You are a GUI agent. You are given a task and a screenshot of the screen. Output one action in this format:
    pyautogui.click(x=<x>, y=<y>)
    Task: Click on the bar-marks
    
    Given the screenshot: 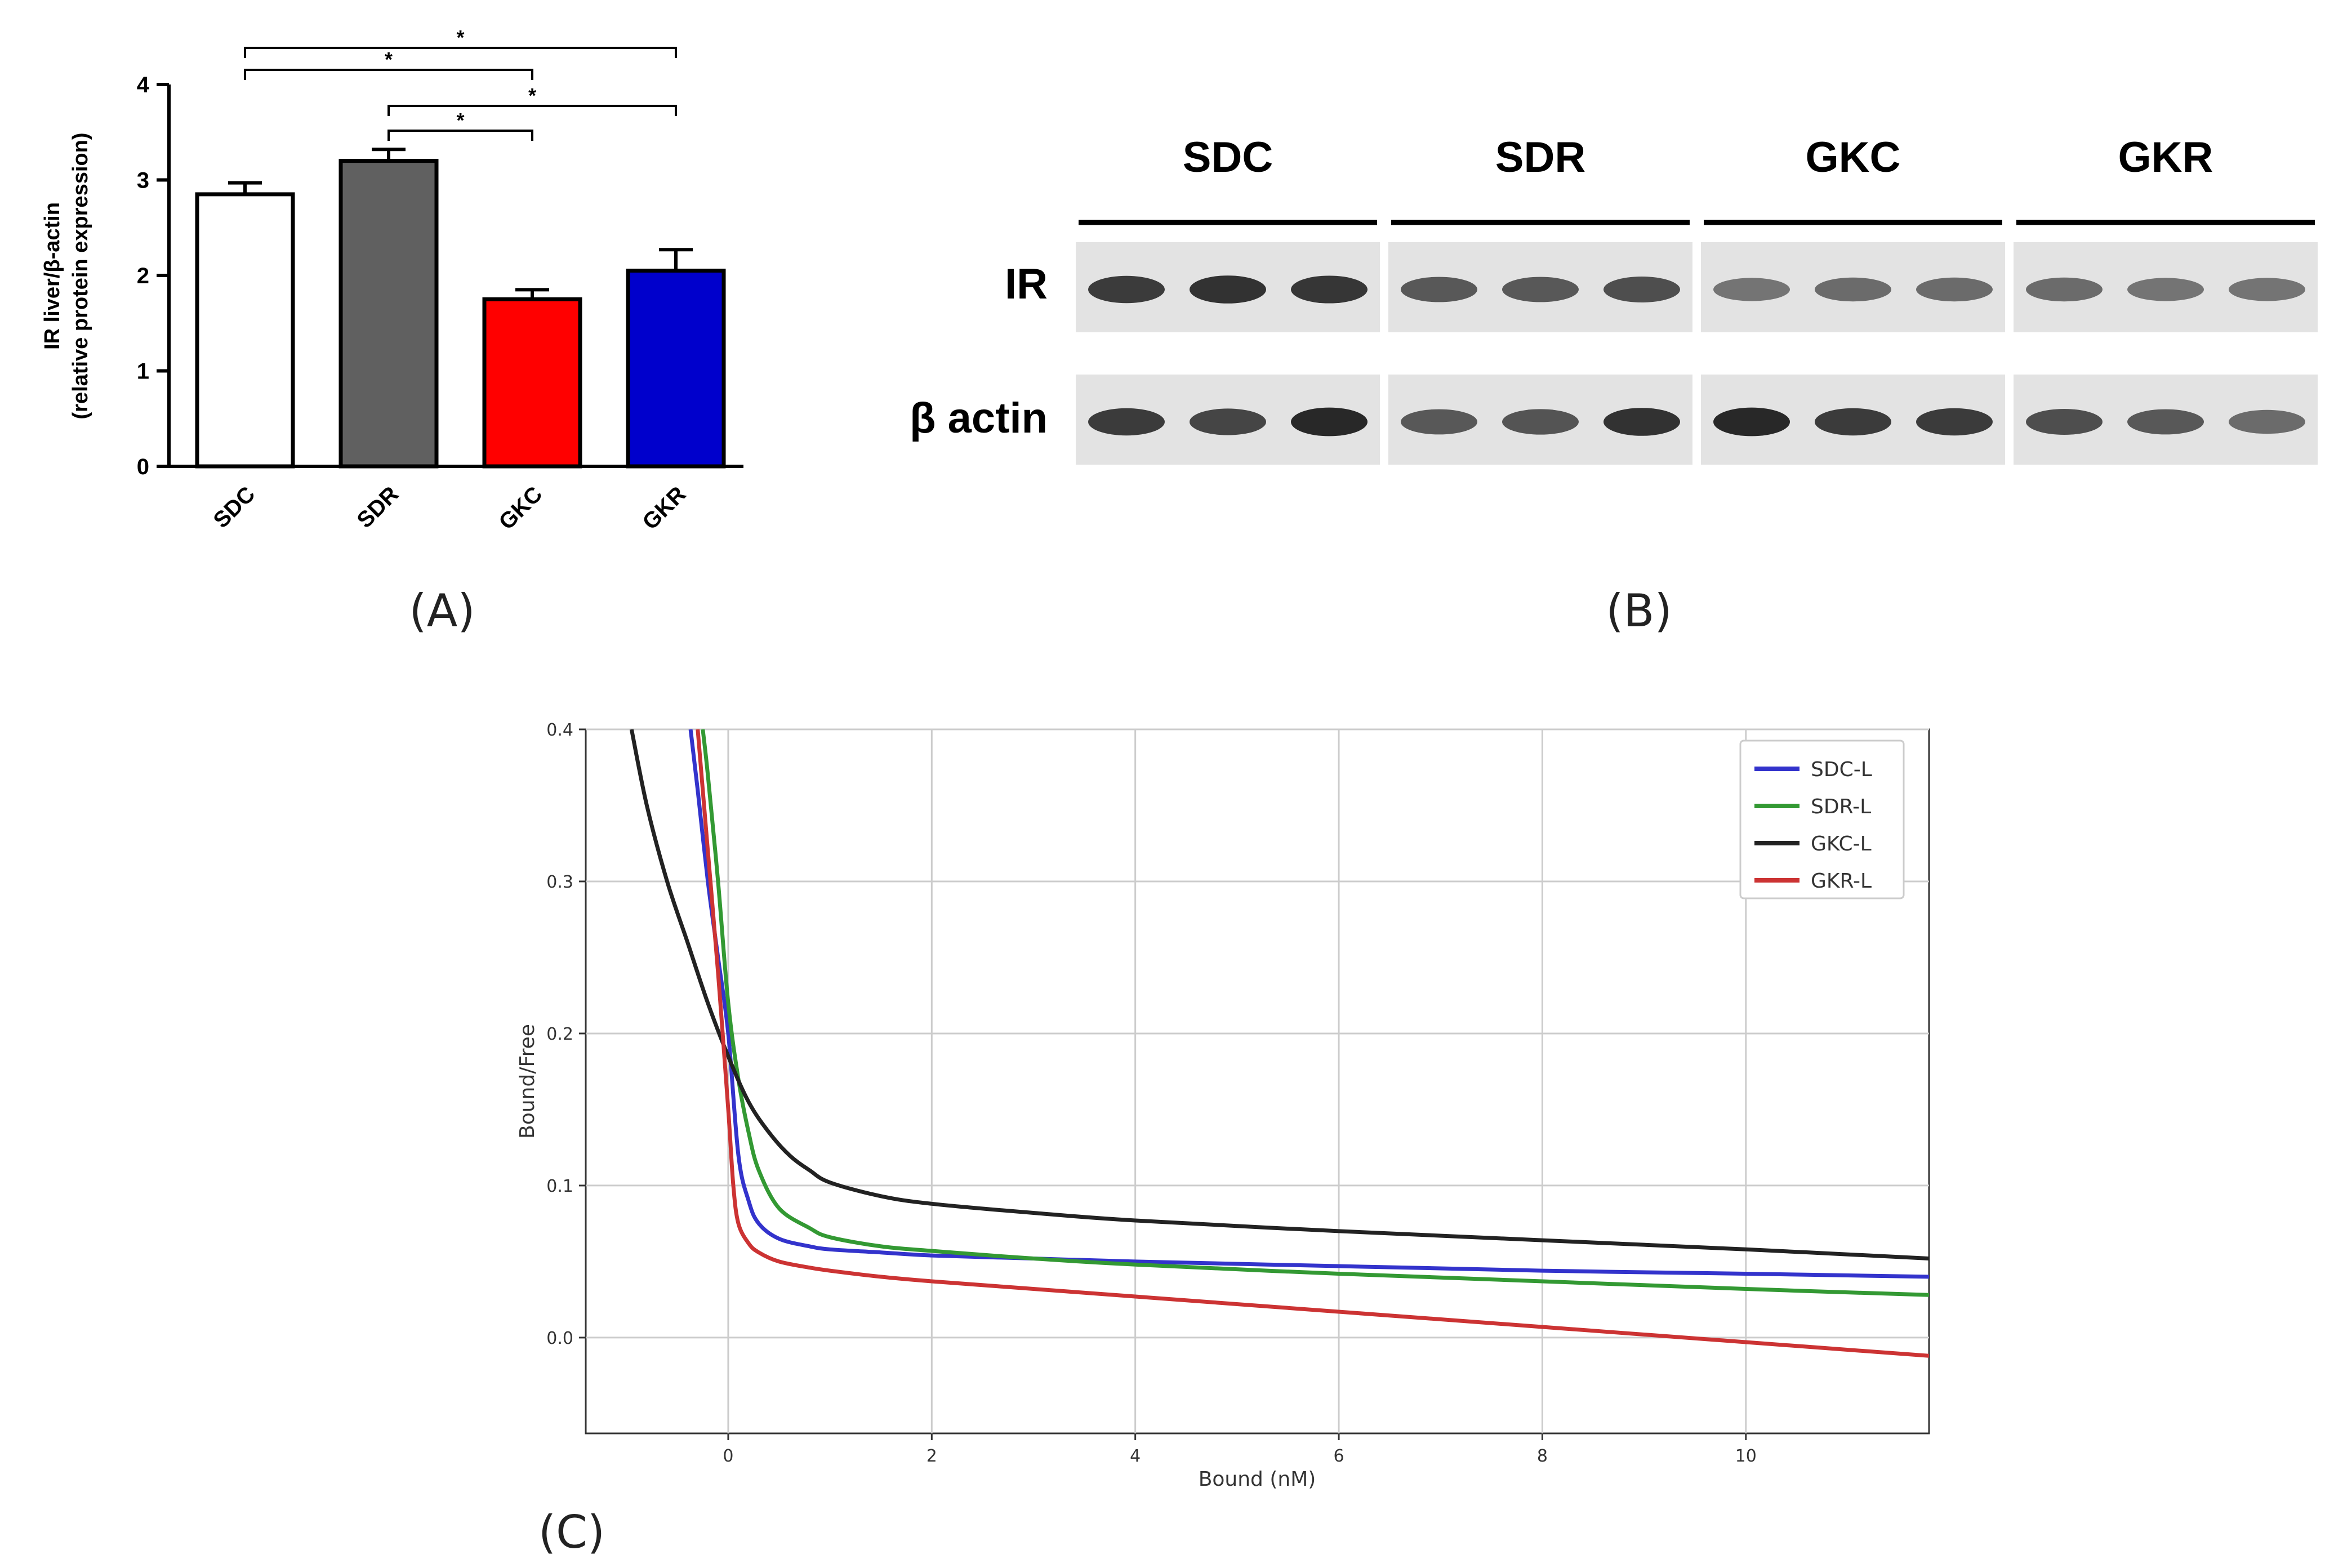 What is the action you would take?
    pyautogui.click(x=461, y=308)
    